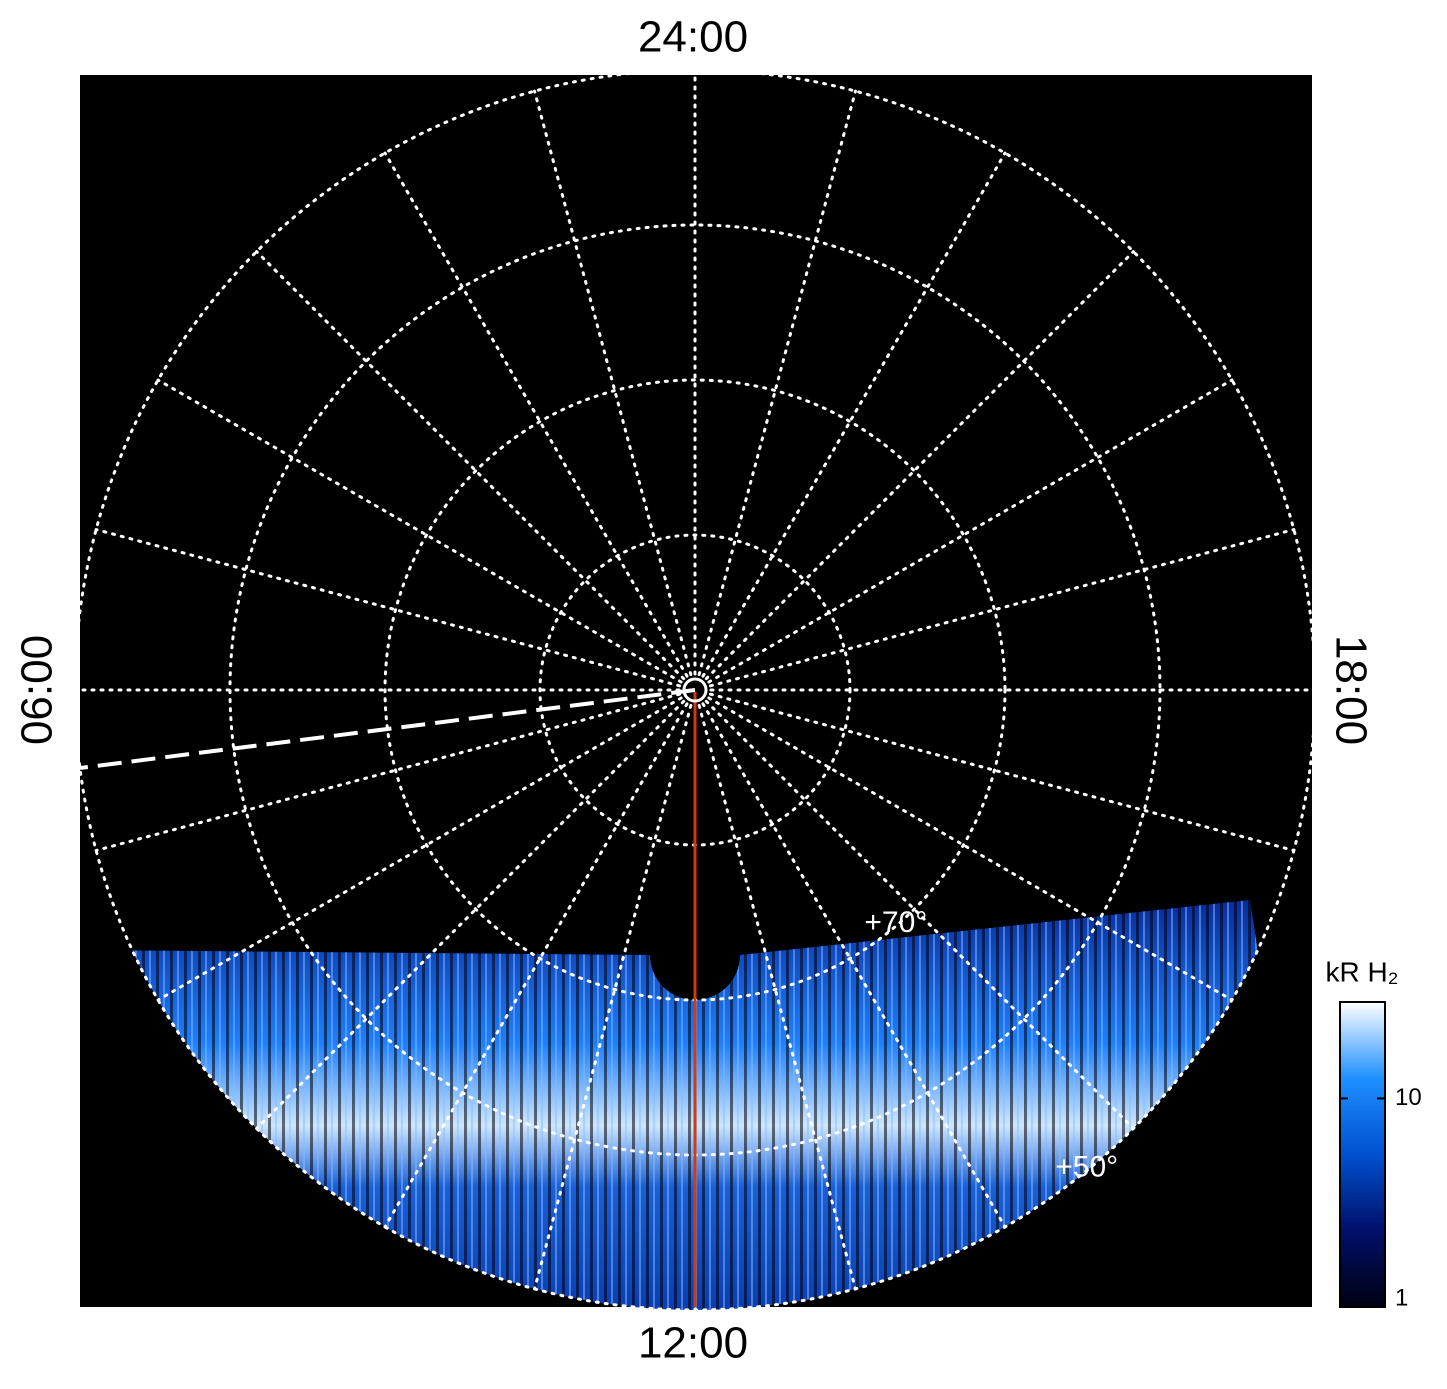 Image resolution: width=1447 pixels, height=1389 pixels. Describe the element at coordinates (1401, 1297) in the screenshot. I see `colorbar-tick-label: 1` at that location.